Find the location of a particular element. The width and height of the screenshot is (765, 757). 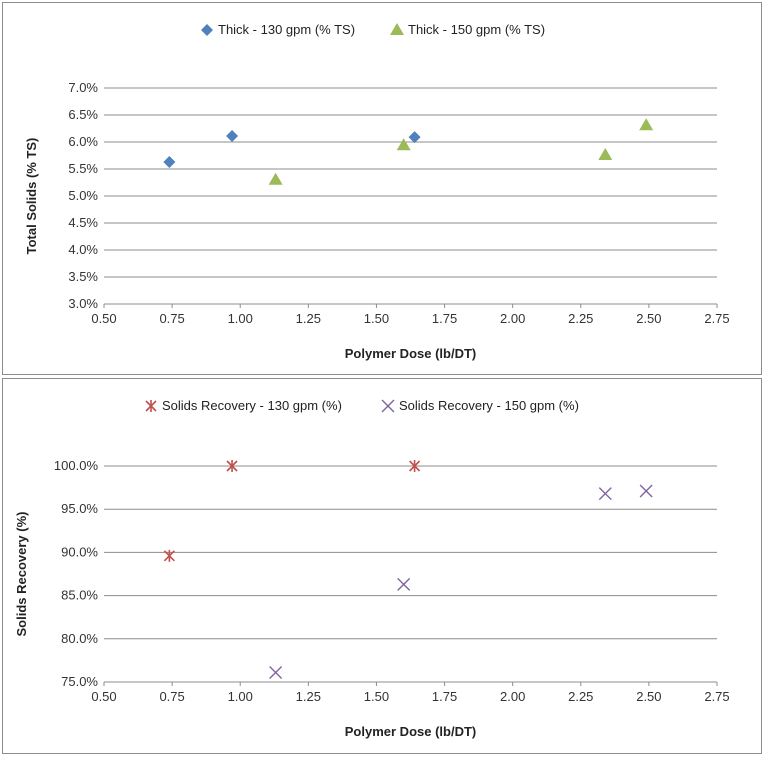

legend-label: Solids Recovery - 150 gpm (%) is located at coordinates (489, 405).